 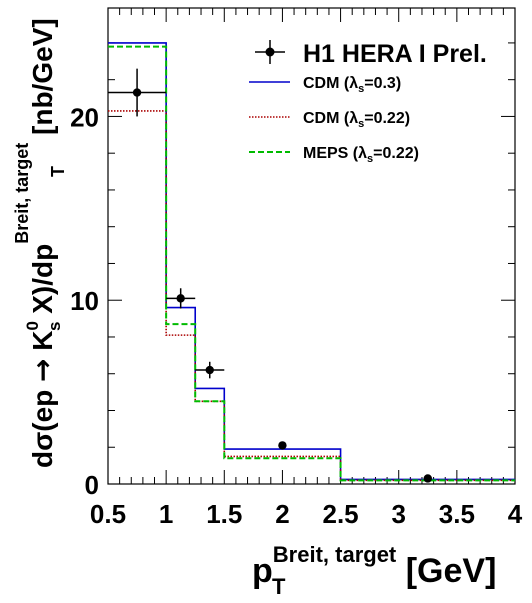 What do you see at coordinates (340, 514) in the screenshot?
I see `x-tick-label: 2.5` at bounding box center [340, 514].